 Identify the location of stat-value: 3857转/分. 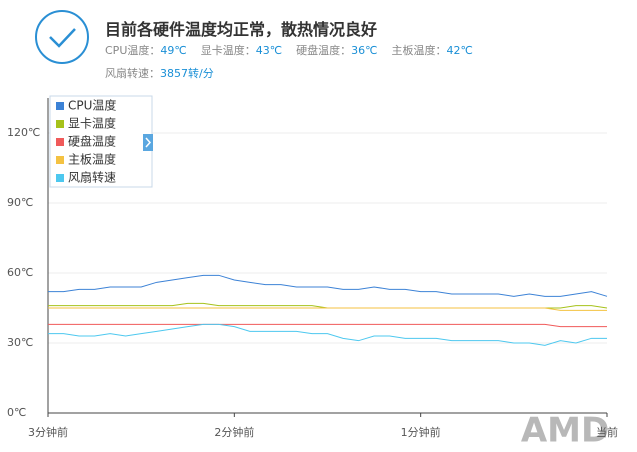
(187, 73).